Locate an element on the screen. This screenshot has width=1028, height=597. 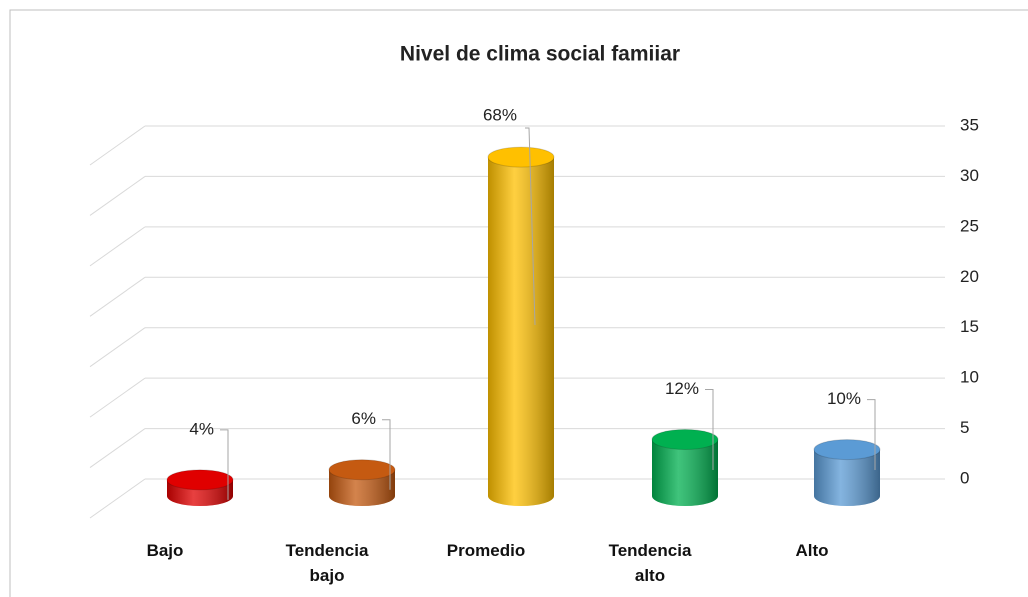
y-tick-label: 10 is located at coordinates (969, 377).